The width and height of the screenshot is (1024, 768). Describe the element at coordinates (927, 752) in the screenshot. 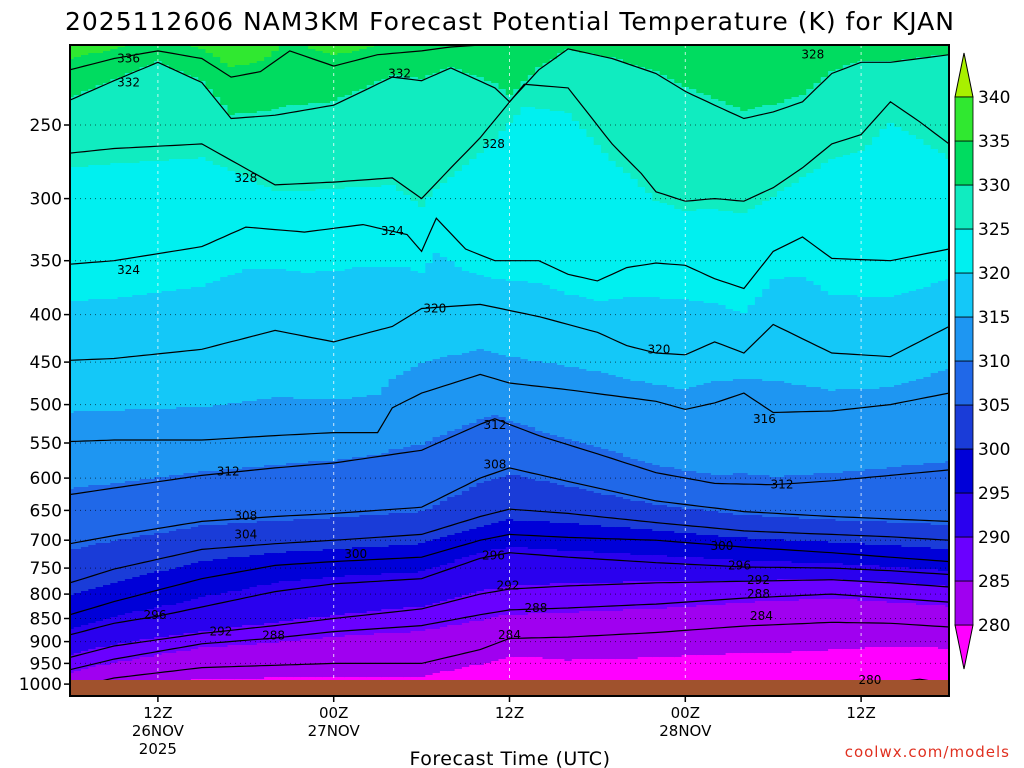

I see `site-credit: coolwx.com/models` at that location.